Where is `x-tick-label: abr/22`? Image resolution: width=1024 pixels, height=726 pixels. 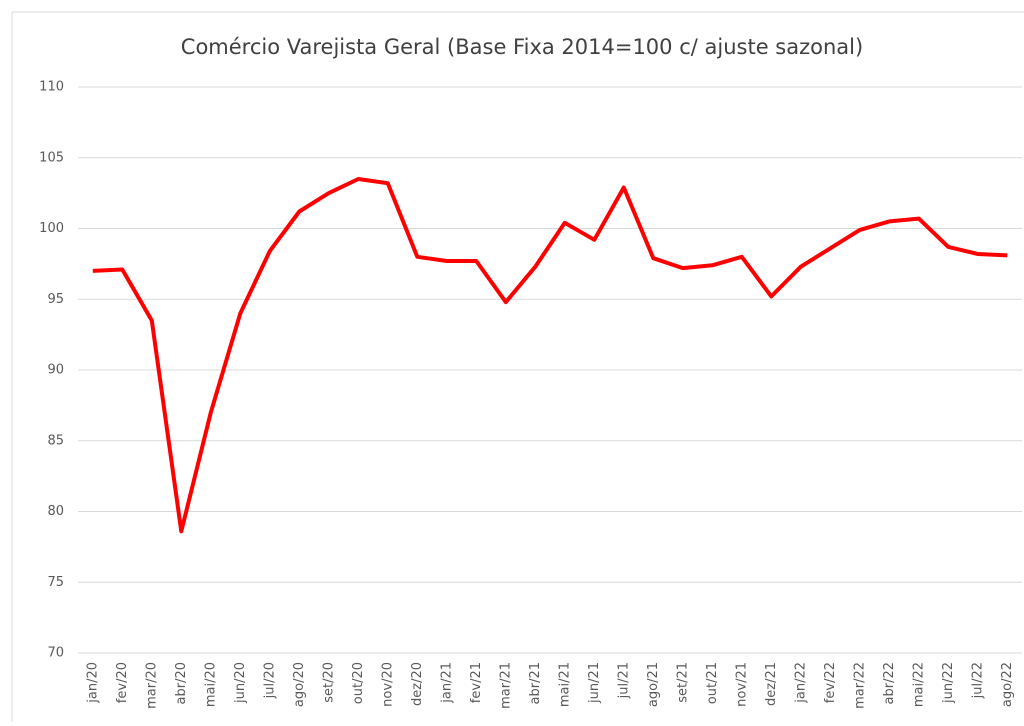 x-tick-label: abr/22 is located at coordinates (889, 683).